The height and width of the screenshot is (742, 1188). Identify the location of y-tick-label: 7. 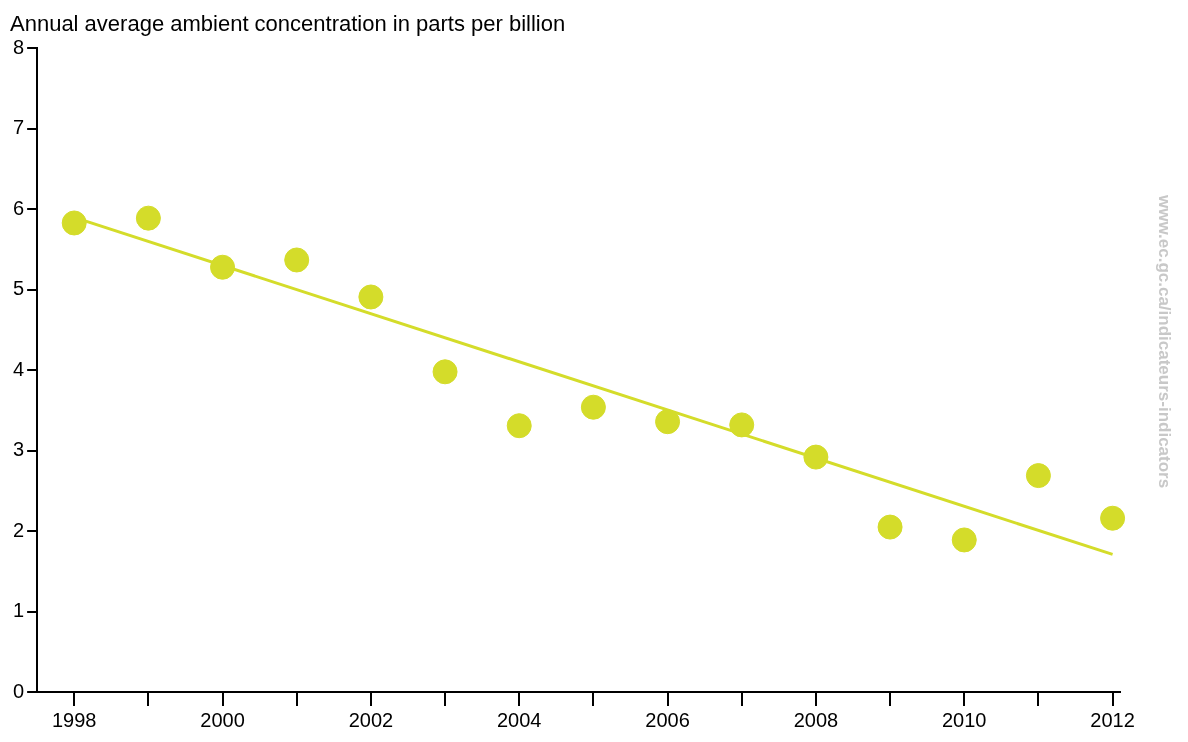
(19, 127).